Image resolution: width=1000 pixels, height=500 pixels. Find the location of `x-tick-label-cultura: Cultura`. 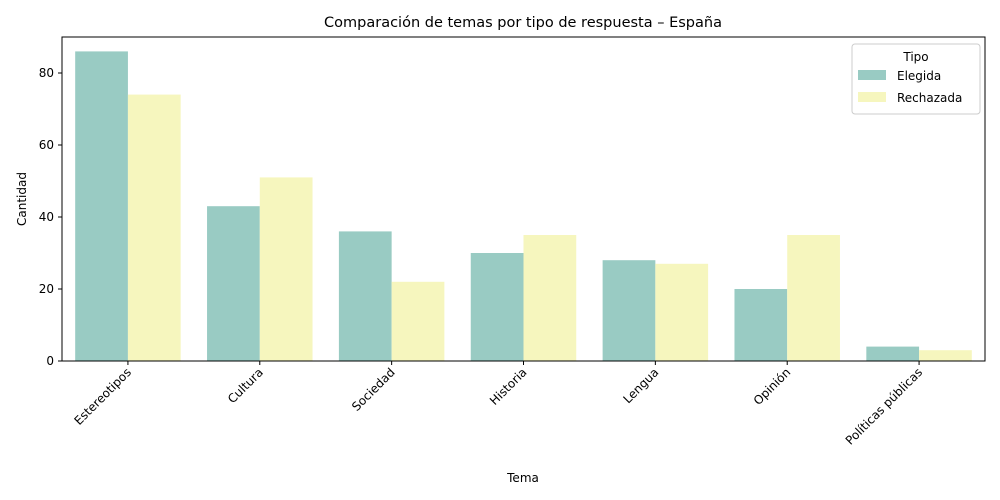

x-tick-label-cultura: Cultura is located at coordinates (245, 385).